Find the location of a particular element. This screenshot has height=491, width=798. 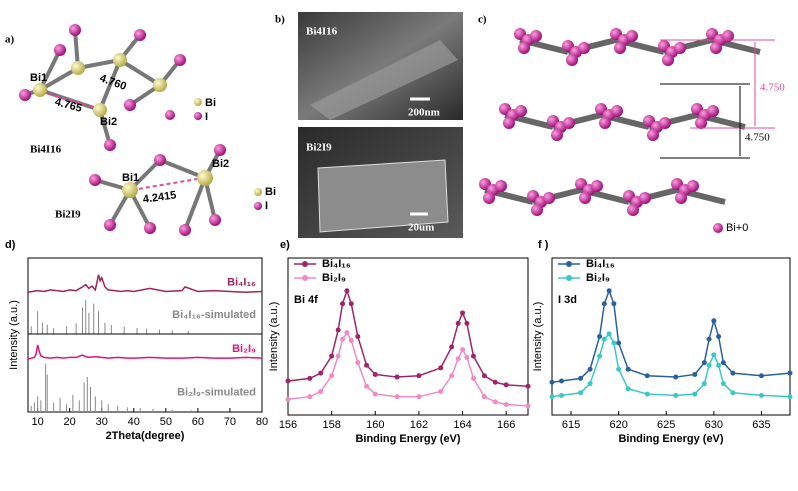

x-tick-label: 50 is located at coordinates (166, 422).